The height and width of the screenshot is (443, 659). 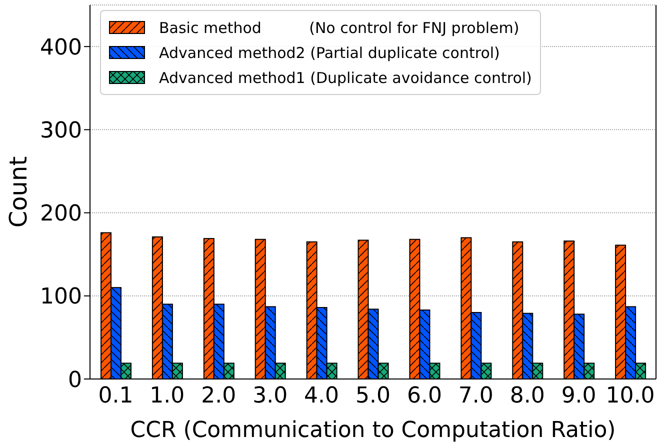 What do you see at coordinates (527, 396) in the screenshot?
I see `x-tick-label: 8.0` at bounding box center [527, 396].